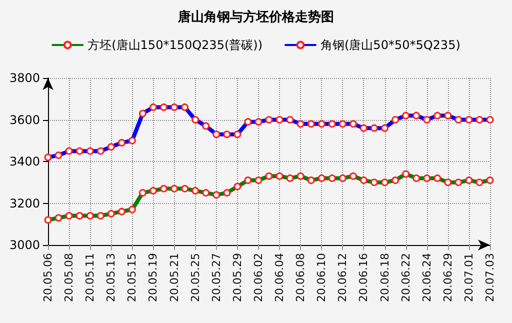  Describe the element at coordinates (216, 277) in the screenshot. I see `x-tick-label: 20.05.27` at that location.